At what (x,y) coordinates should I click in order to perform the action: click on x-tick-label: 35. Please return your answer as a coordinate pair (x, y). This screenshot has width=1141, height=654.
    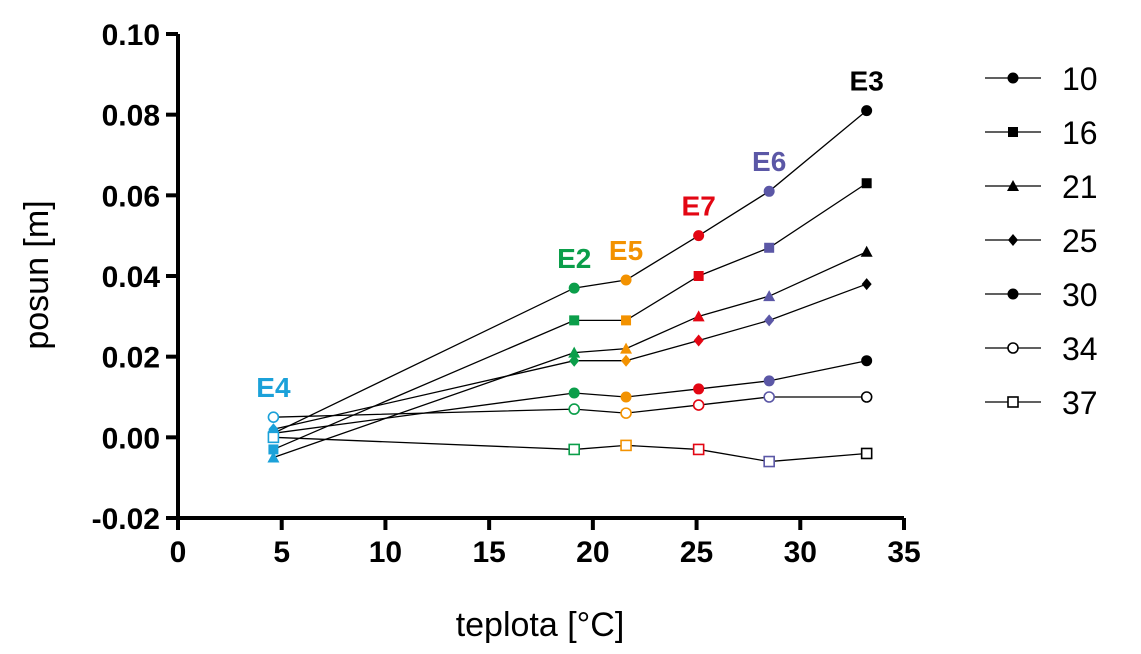
    Looking at the image, I should click on (903, 552).